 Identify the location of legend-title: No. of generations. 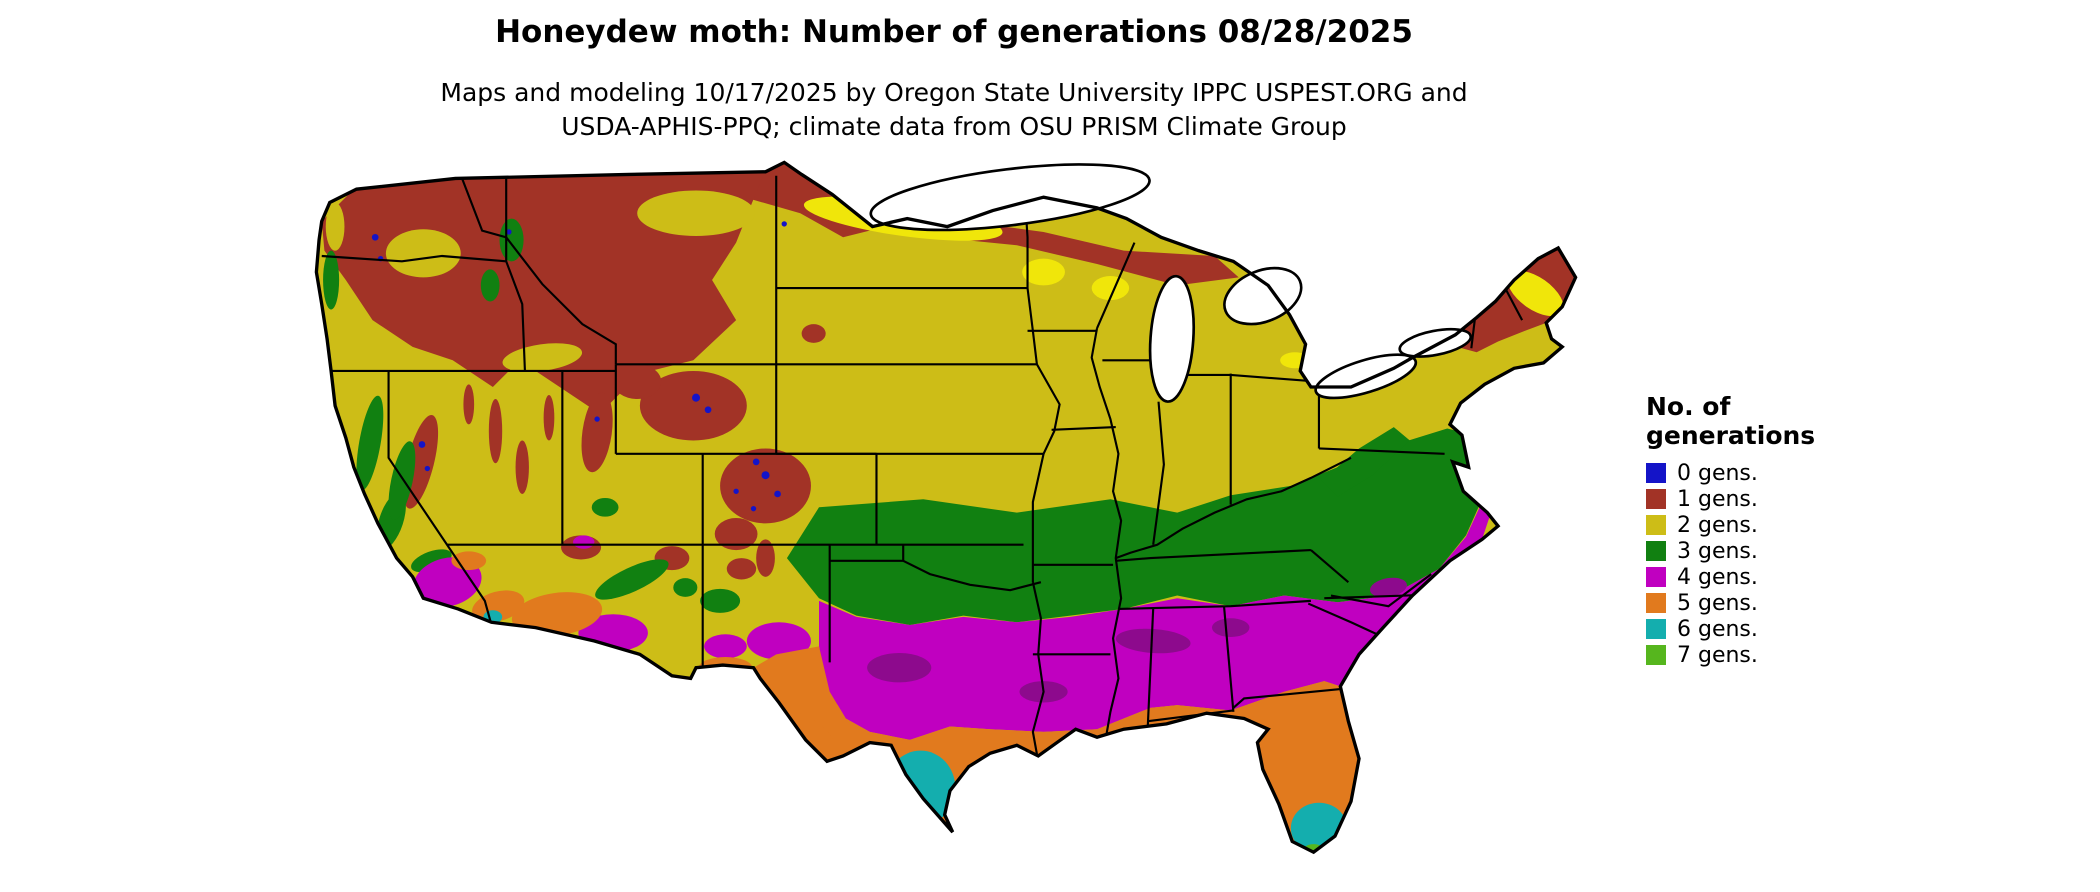
(1730, 421).